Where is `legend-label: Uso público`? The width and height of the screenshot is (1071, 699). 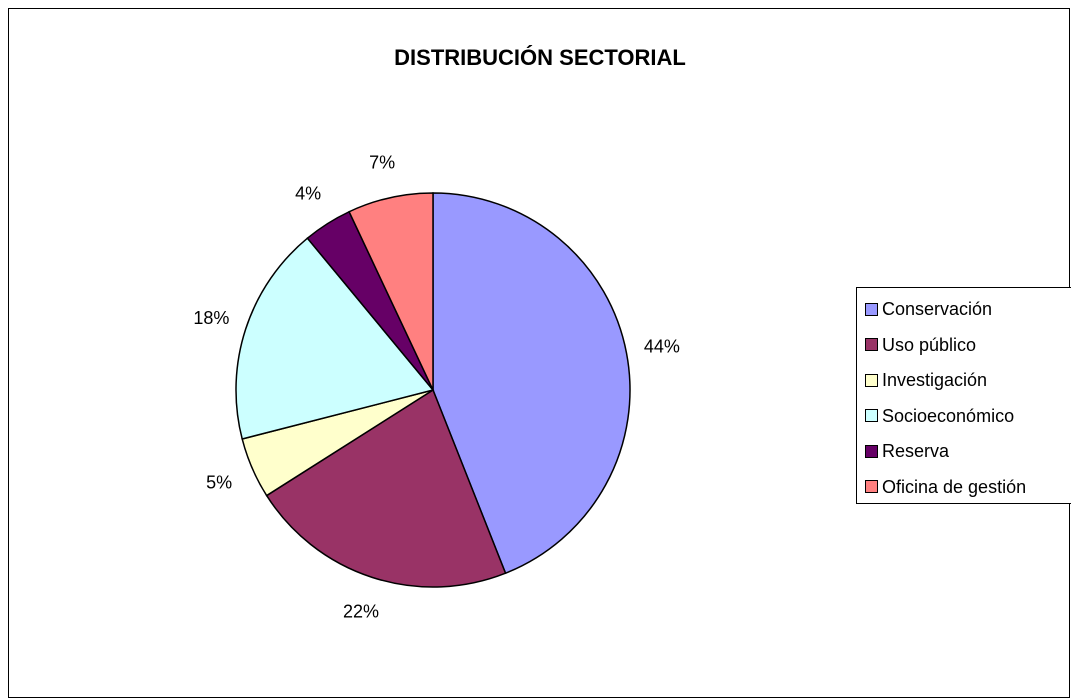 legend-label: Uso público is located at coordinates (929, 344).